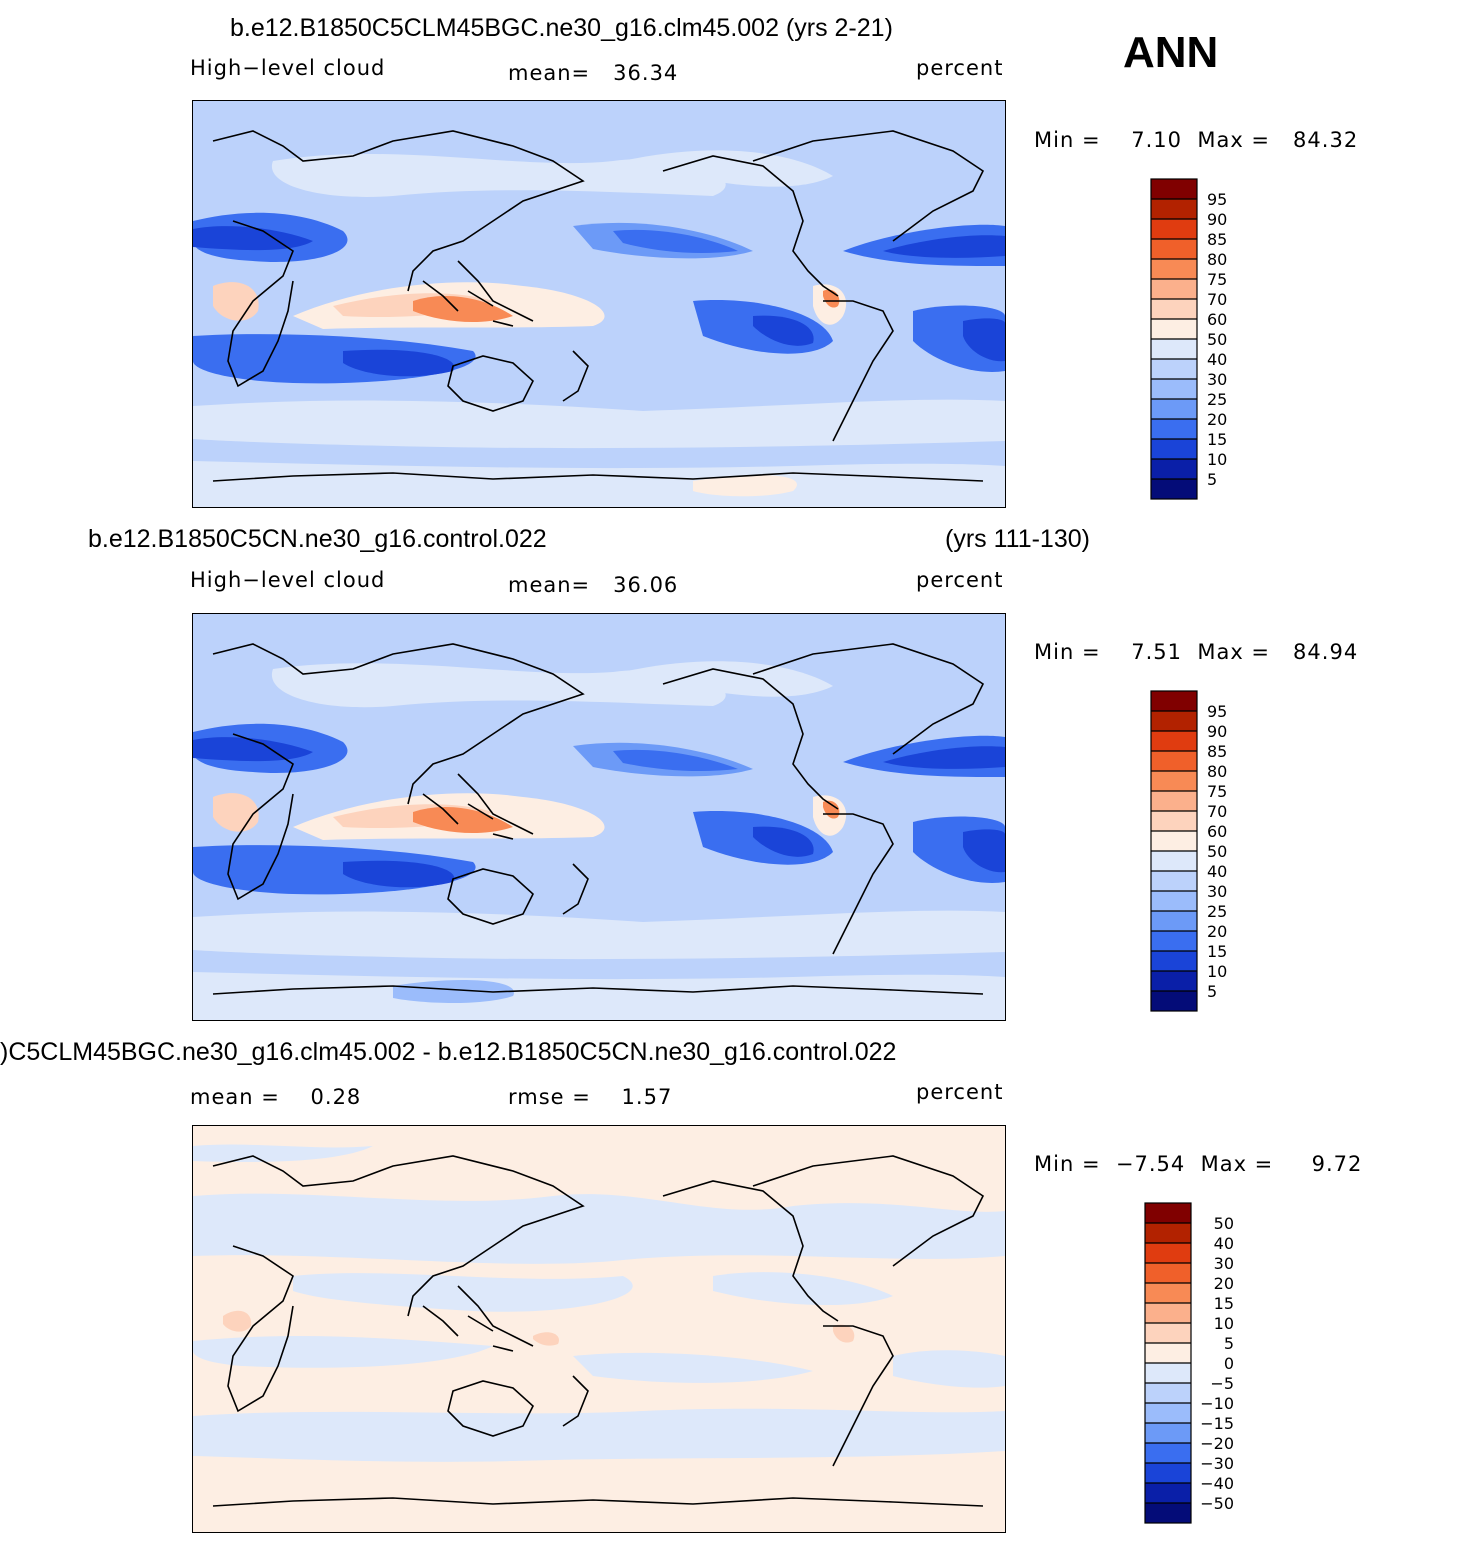  I want to click on panel2-cb-label: 85, so click(1217, 751).